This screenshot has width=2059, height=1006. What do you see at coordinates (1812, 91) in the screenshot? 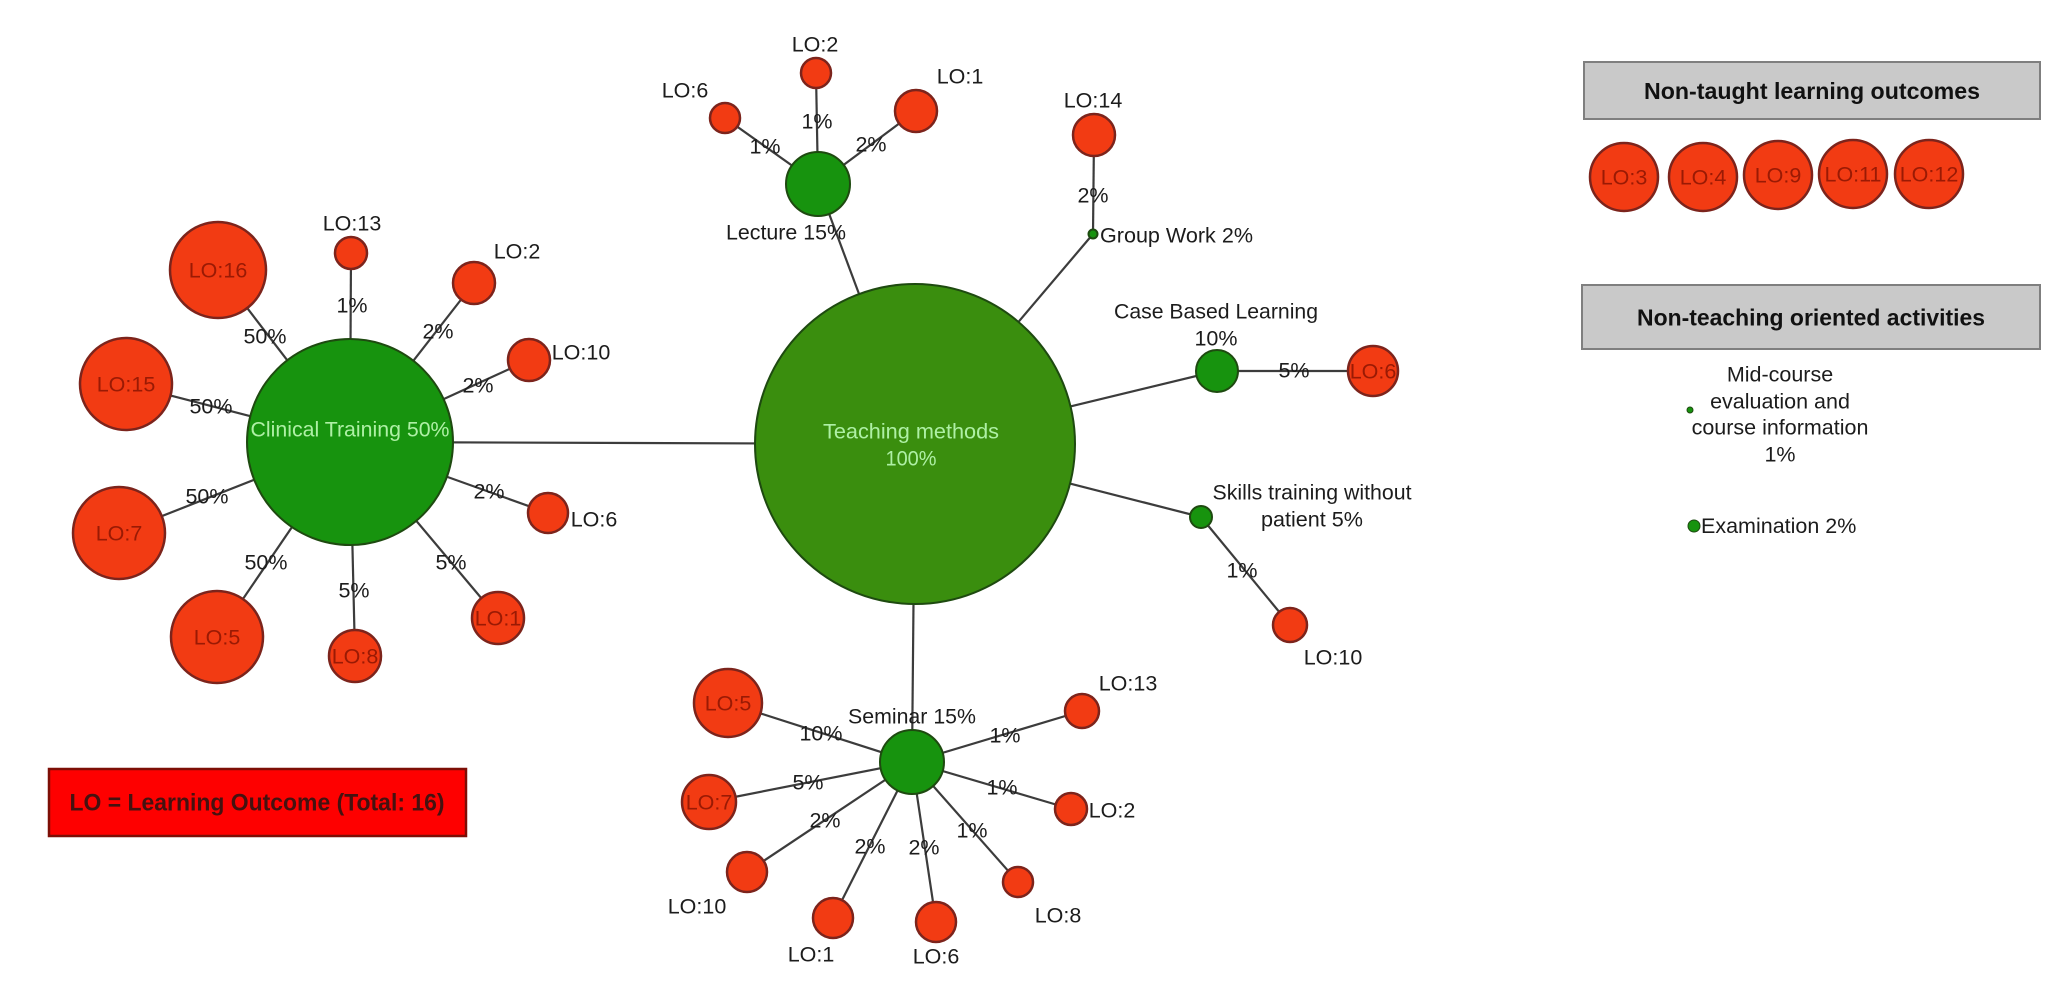
I see `svg-text: Non-taught learning outcomes` at bounding box center [1812, 91].